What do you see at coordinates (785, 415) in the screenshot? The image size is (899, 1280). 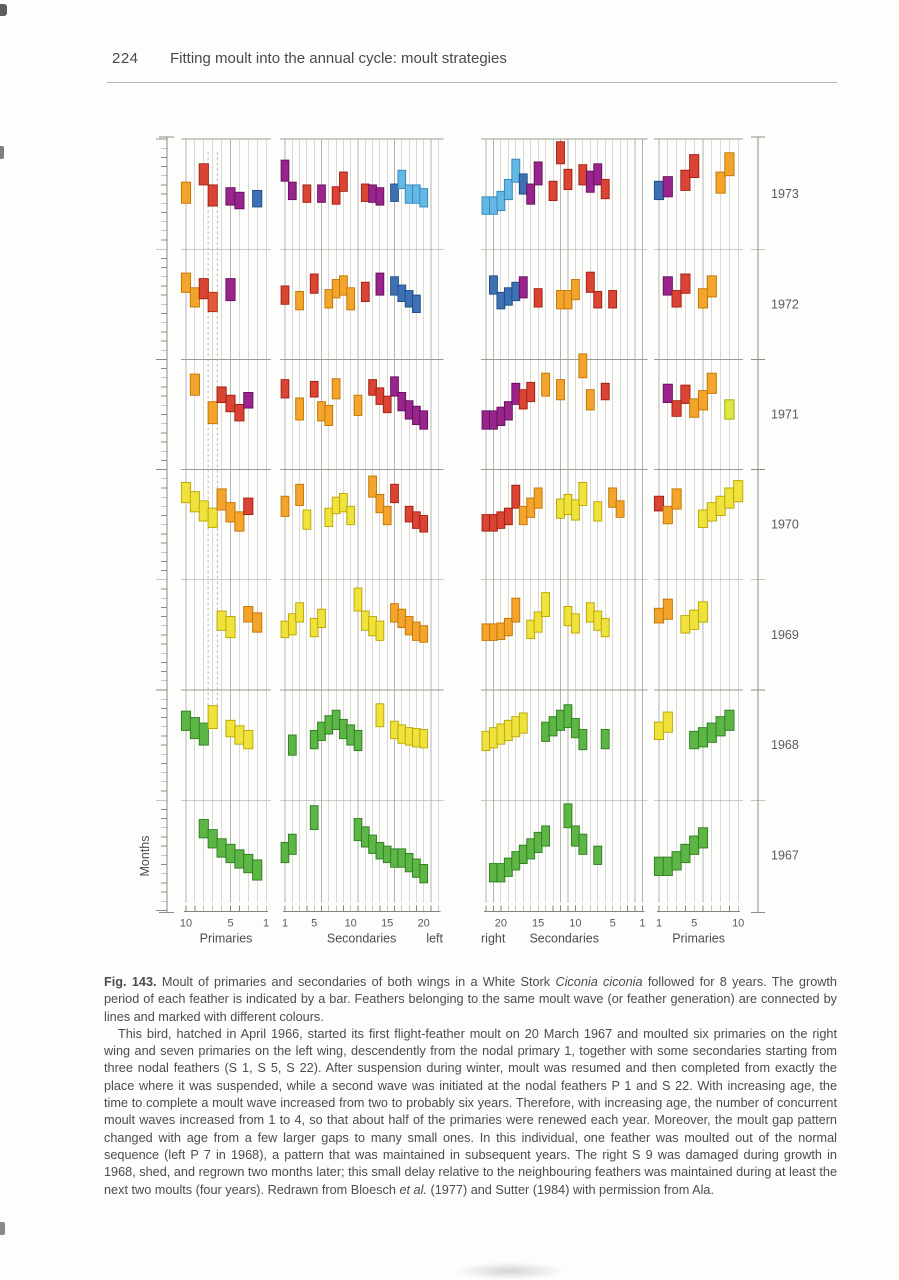 I see `year-label: 1971` at bounding box center [785, 415].